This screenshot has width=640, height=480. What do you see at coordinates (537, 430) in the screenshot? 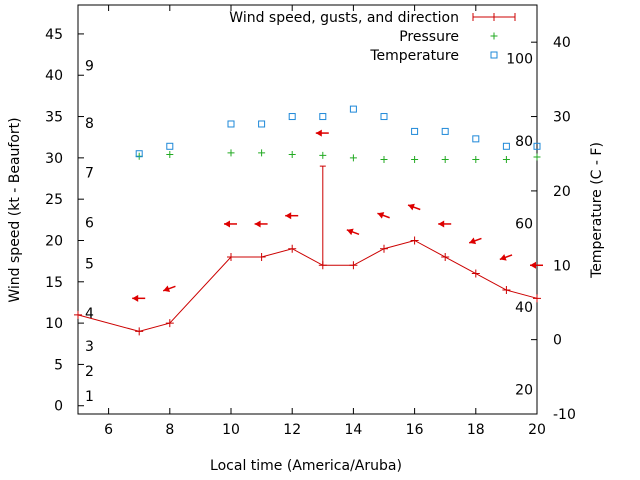
I see `x-tick-label: 20` at bounding box center [537, 430].